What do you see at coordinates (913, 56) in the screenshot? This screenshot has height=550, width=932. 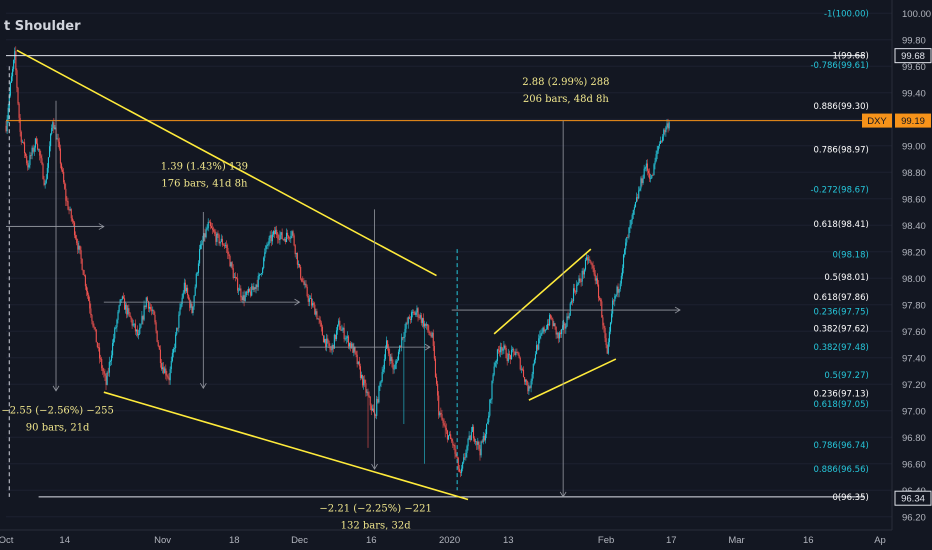 I see `price-marker-box` at bounding box center [913, 56].